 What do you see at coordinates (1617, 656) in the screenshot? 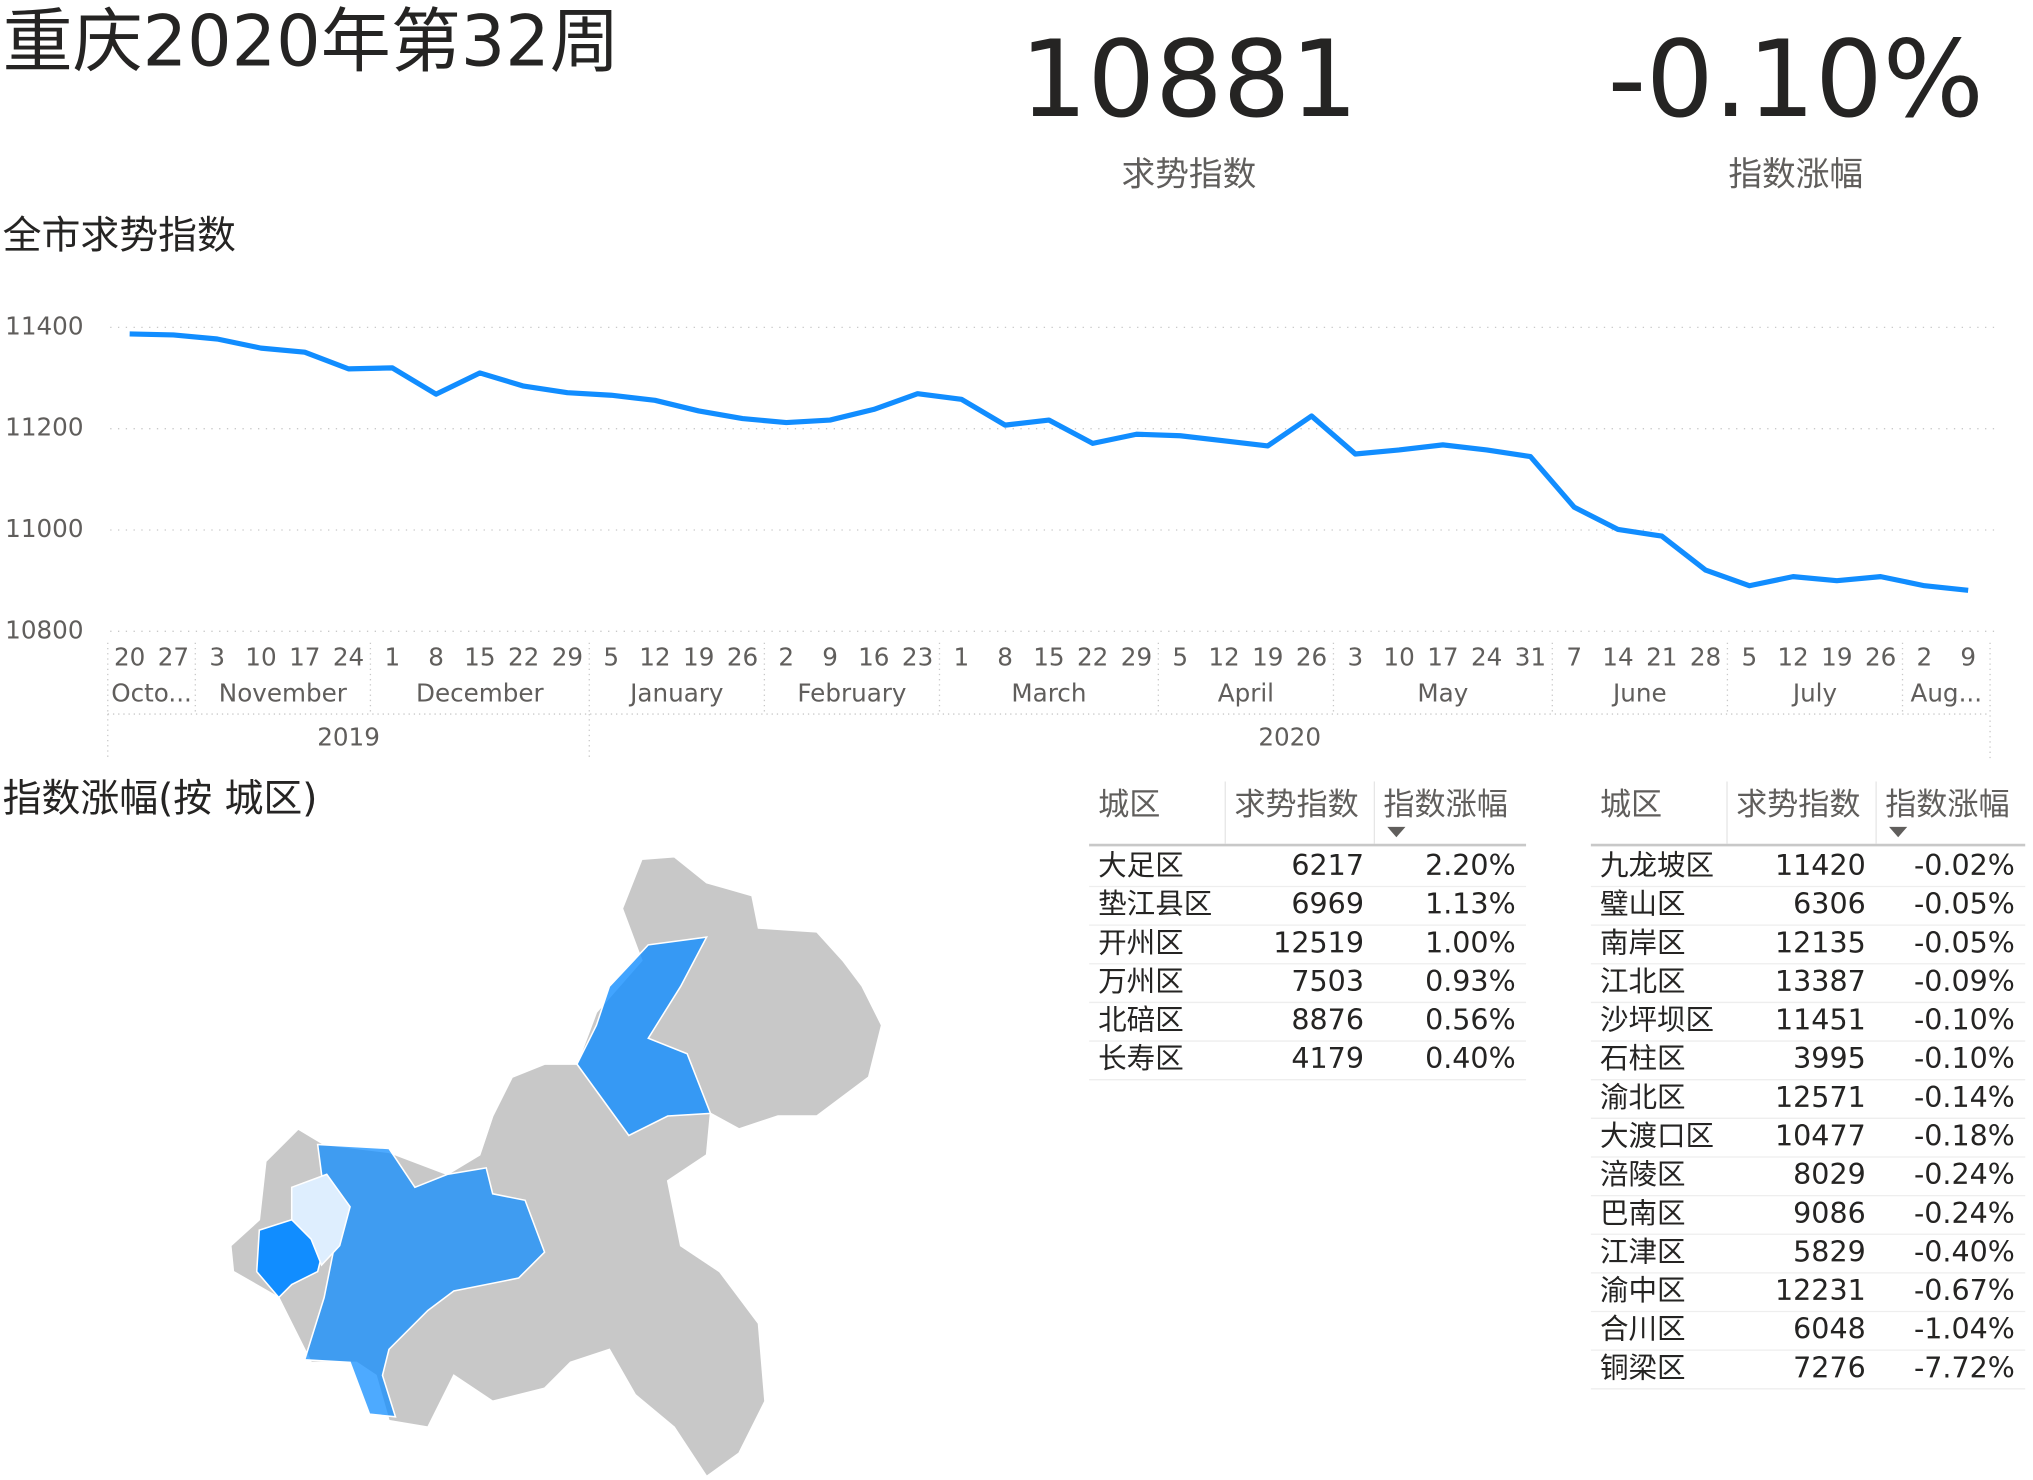
I see `x-tick-label: 14` at bounding box center [1617, 656].